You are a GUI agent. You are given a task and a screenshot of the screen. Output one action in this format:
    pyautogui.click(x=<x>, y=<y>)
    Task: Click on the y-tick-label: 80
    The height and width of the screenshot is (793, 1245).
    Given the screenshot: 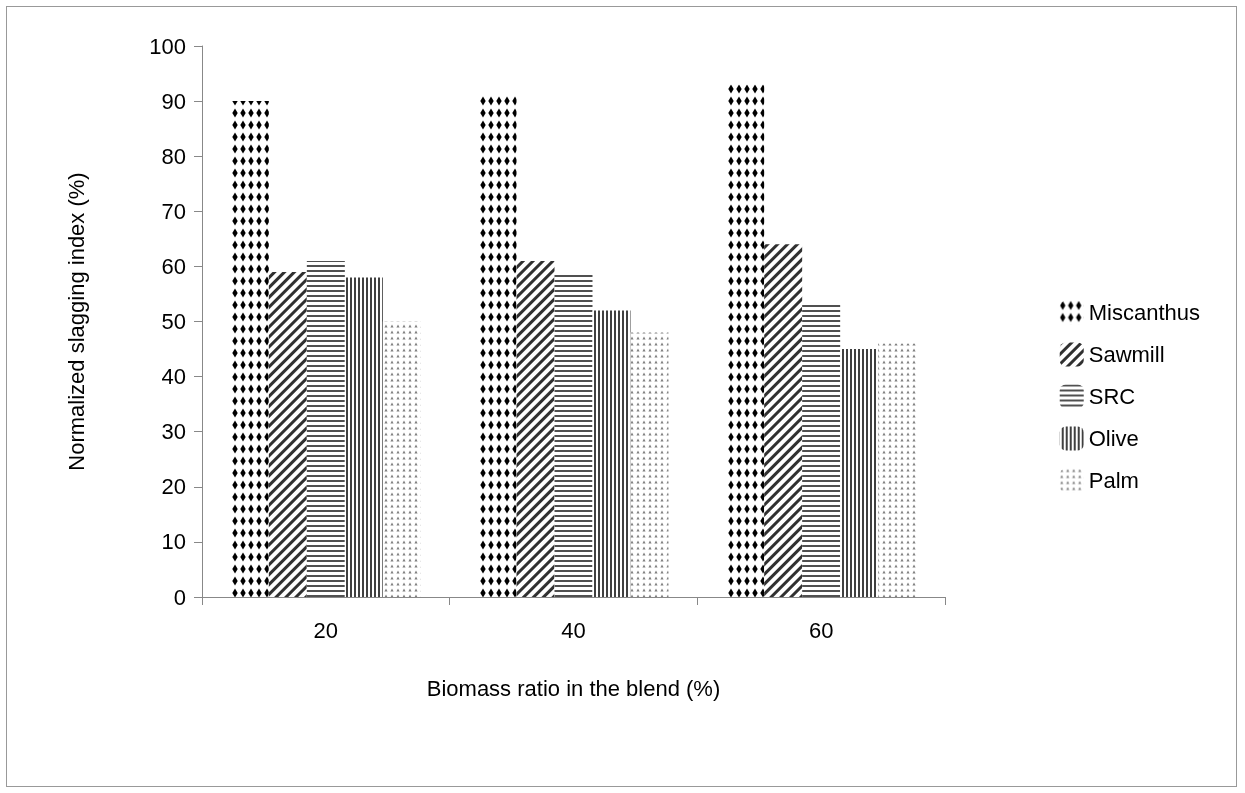 What is the action you would take?
    pyautogui.click(x=173, y=156)
    